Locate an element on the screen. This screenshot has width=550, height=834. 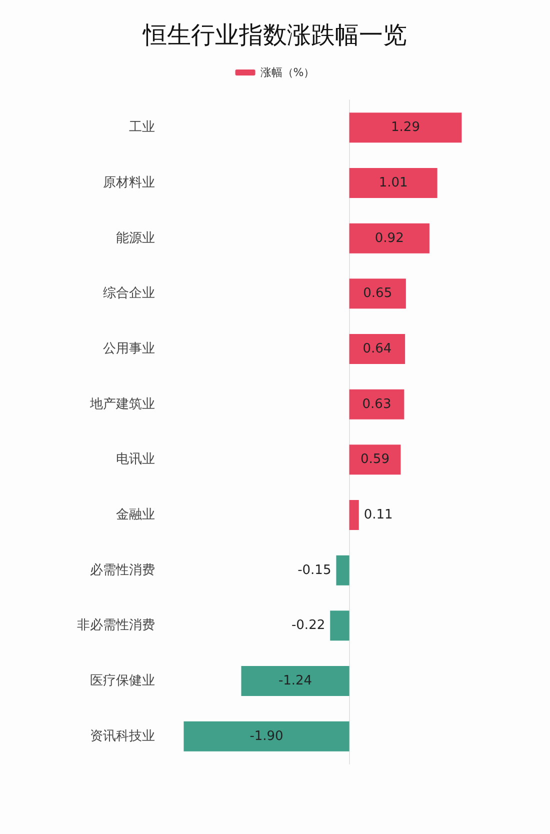
data-label: 0.64 is located at coordinates (377, 349).